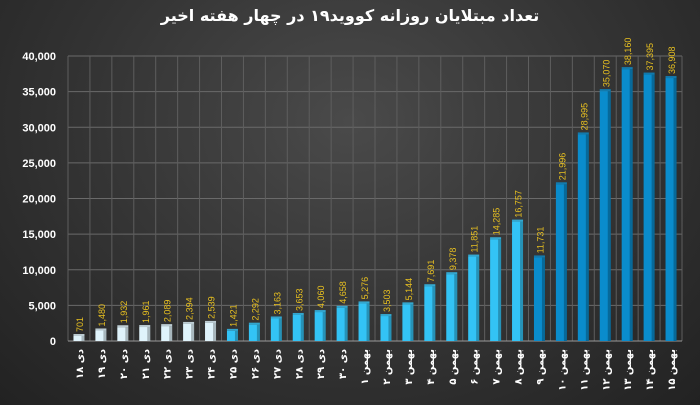 Image resolution: width=700 pixels, height=405 pixels. I want to click on data-label: 1,480, so click(102, 315).